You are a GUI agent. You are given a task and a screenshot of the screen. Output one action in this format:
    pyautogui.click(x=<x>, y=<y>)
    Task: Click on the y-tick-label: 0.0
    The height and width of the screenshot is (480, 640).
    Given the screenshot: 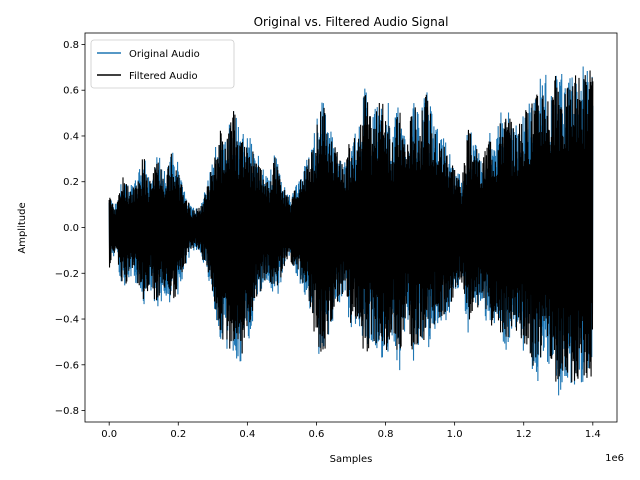 What is the action you would take?
    pyautogui.click(x=71, y=228)
    